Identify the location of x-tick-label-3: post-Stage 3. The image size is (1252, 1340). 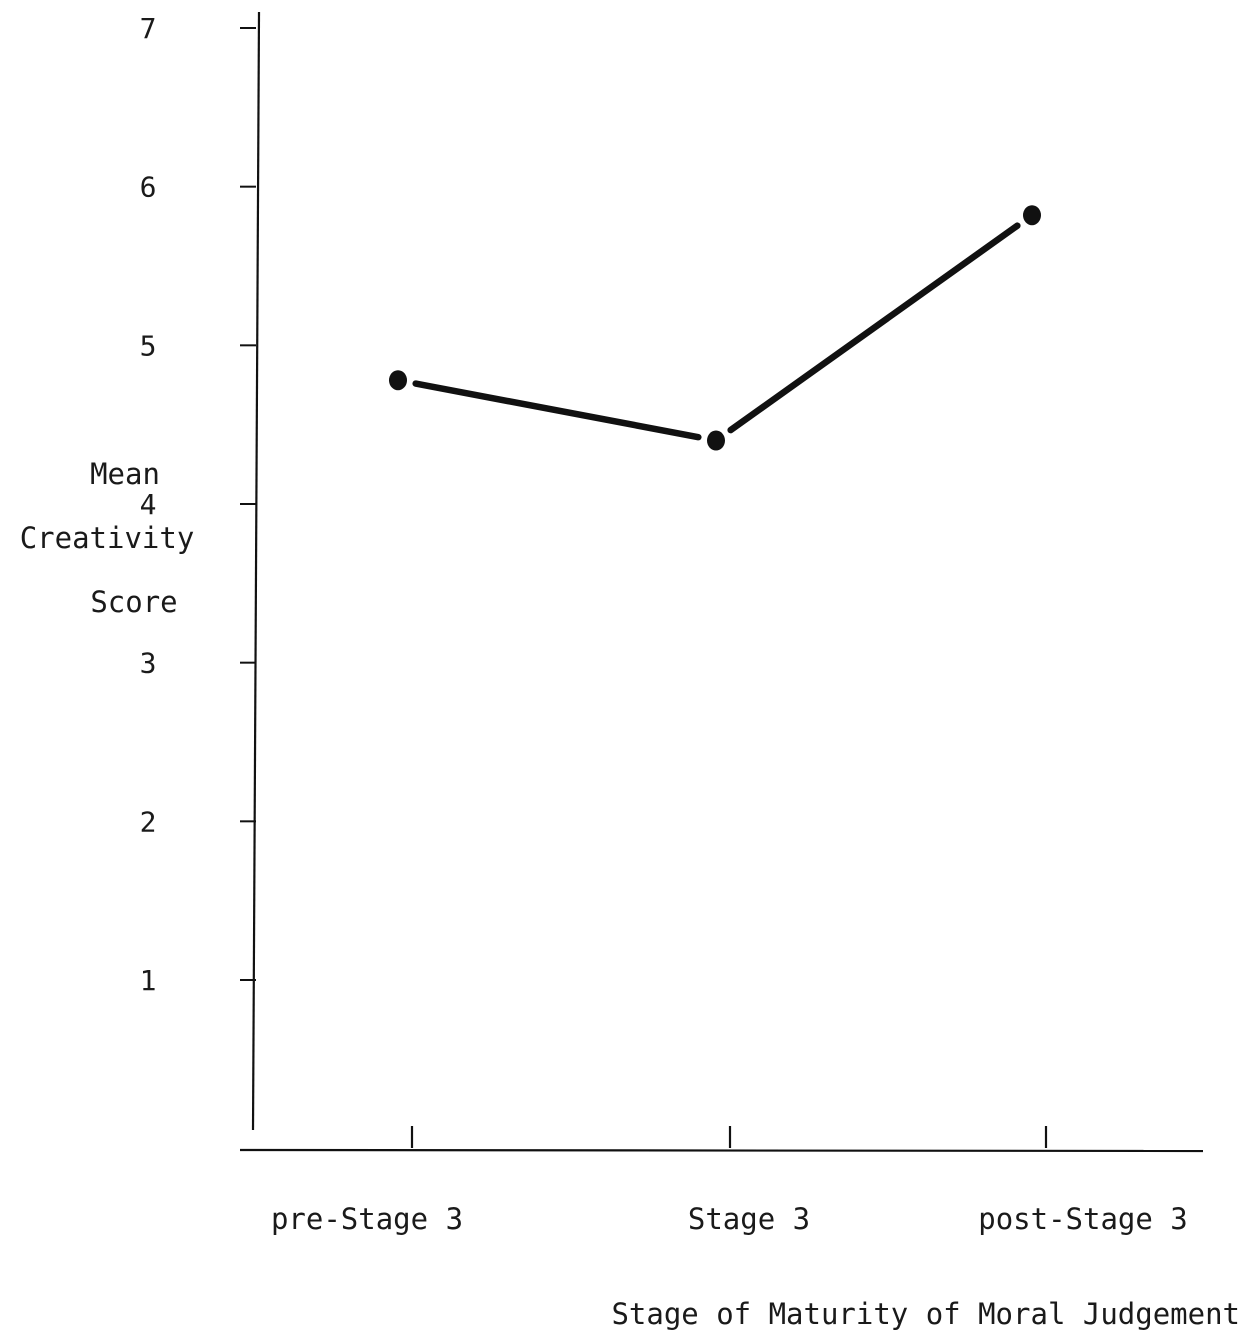
(1083, 1219).